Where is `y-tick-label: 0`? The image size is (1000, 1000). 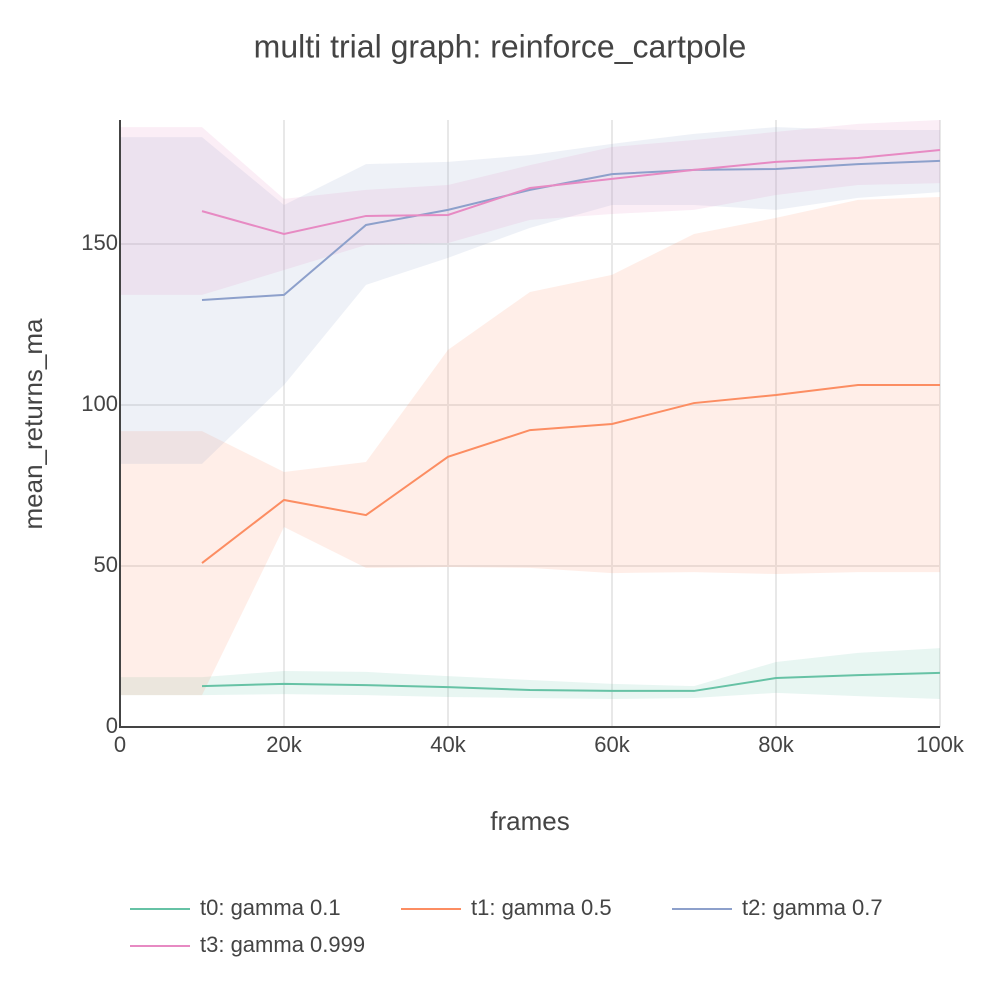 y-tick-label: 0 is located at coordinates (112, 725).